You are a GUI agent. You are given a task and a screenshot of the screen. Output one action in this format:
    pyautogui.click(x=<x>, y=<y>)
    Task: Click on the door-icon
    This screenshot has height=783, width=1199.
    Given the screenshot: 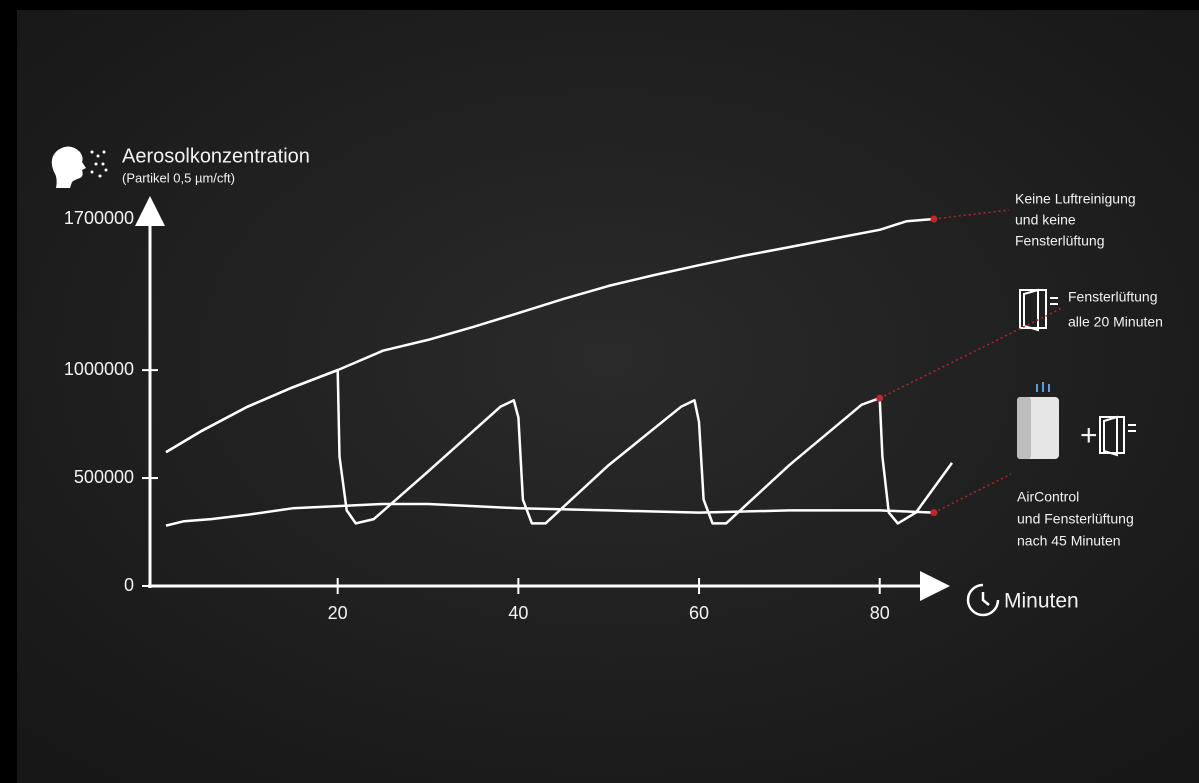 What is the action you would take?
    pyautogui.click(x=1038, y=310)
    